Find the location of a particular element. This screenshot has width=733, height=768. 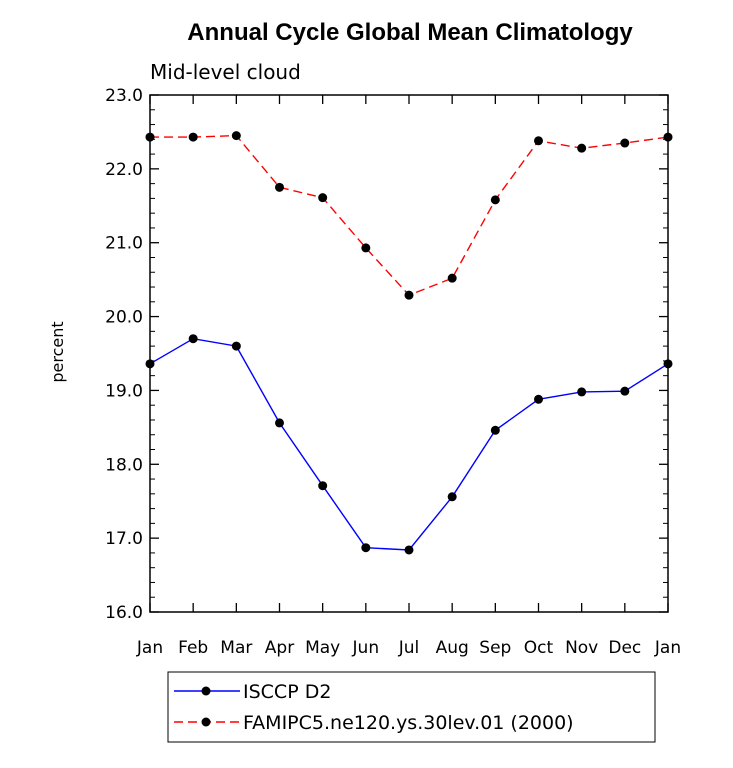

y-tick-label: 18.0 is located at coordinates (124, 465).